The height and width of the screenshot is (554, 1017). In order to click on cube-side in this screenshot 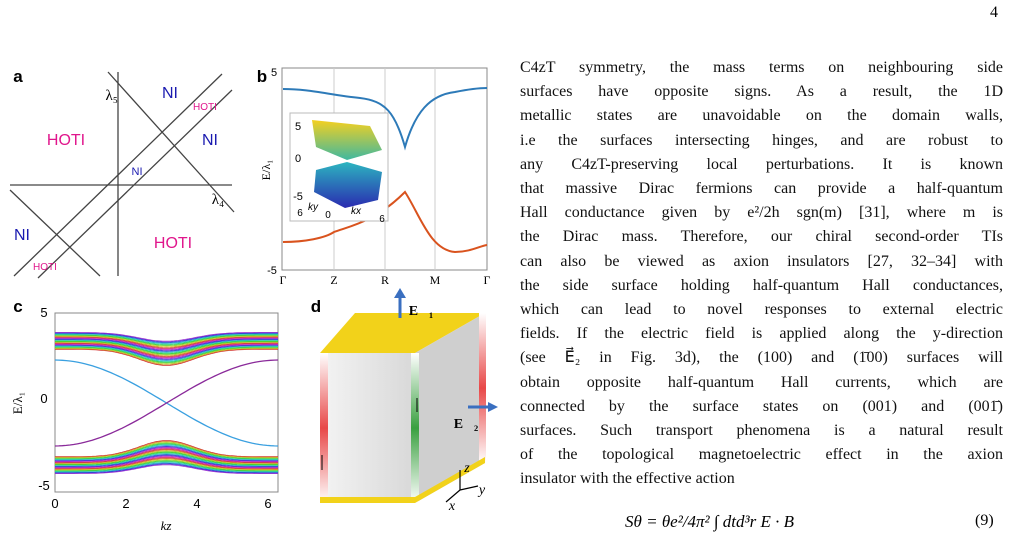, I will do `click(450, 408)`.